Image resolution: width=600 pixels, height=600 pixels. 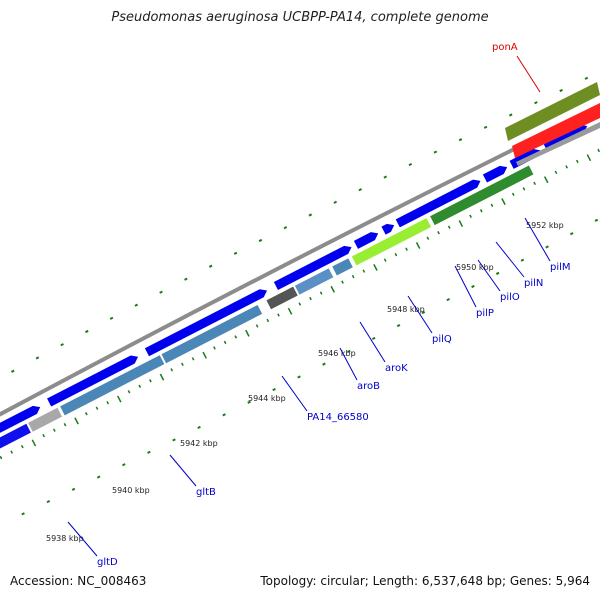 I want to click on scale-label: 5948 kbp, so click(x=406, y=309).